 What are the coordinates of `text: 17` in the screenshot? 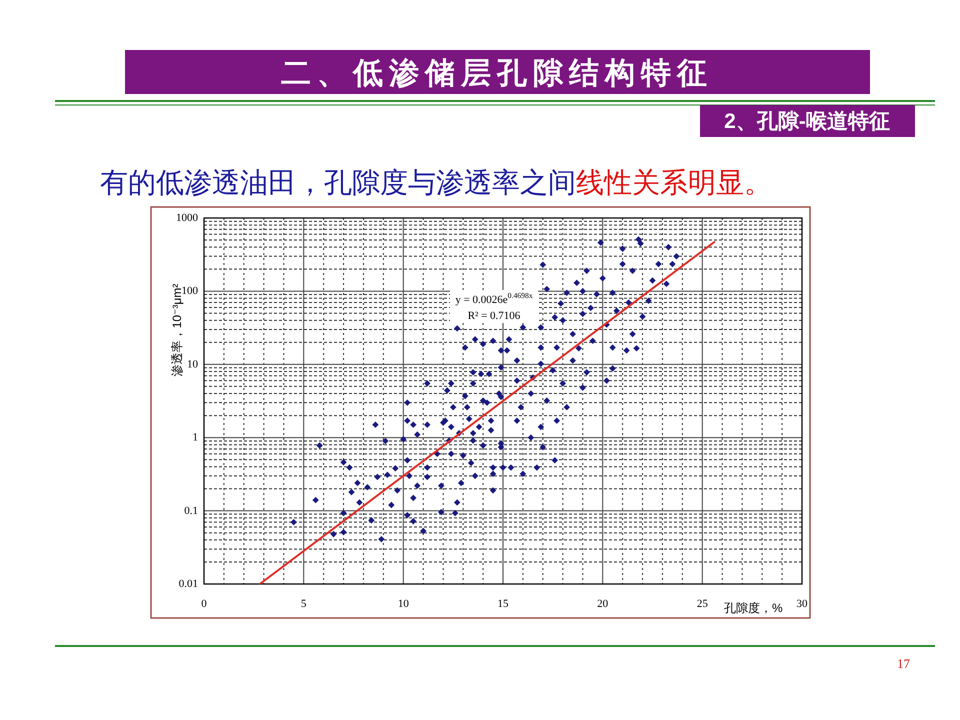 It's located at (903, 663).